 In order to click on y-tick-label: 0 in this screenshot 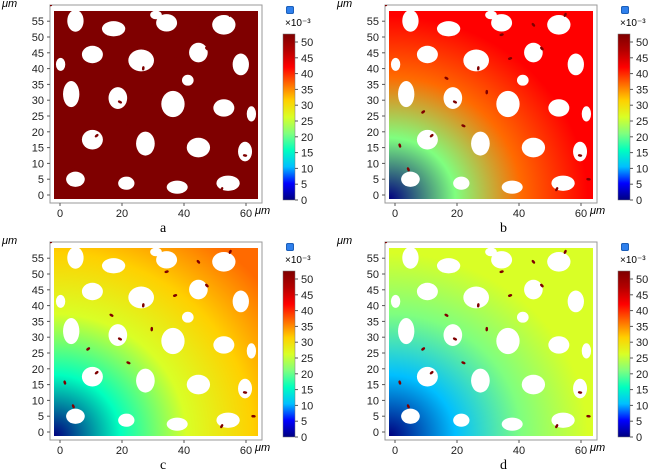, I will do `click(376, 433)`.